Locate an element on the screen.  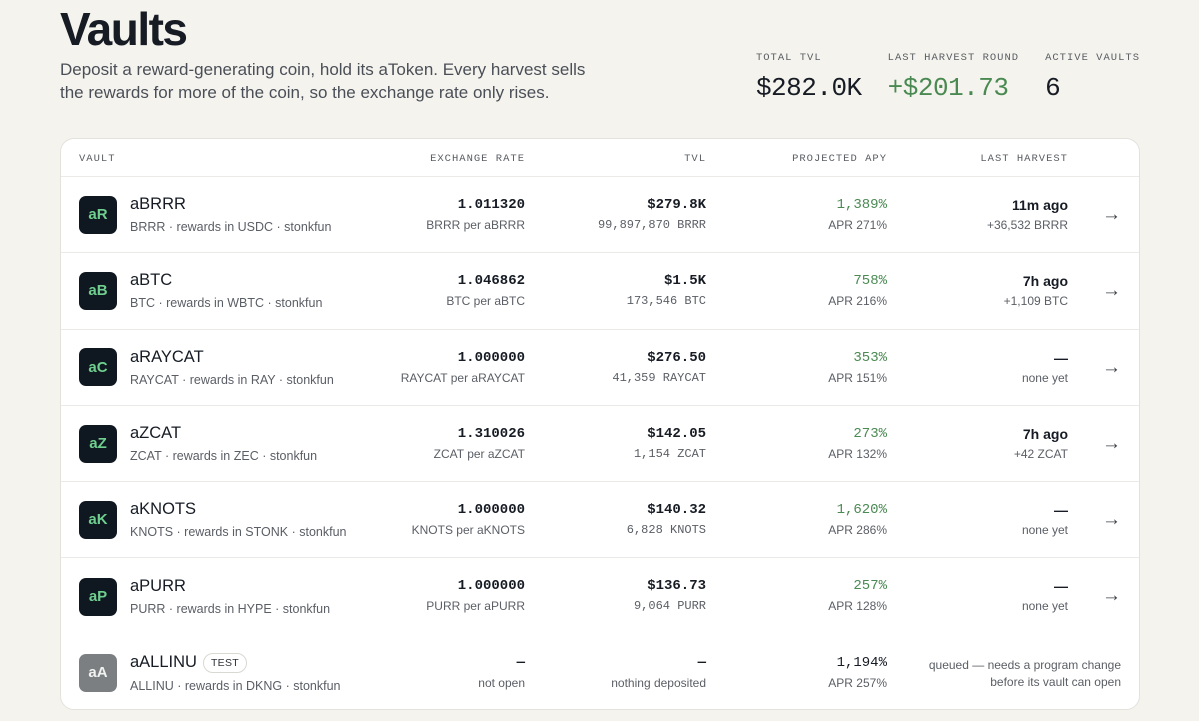
apy-cell: 1,194% APR 257% is located at coordinates (857, 672).